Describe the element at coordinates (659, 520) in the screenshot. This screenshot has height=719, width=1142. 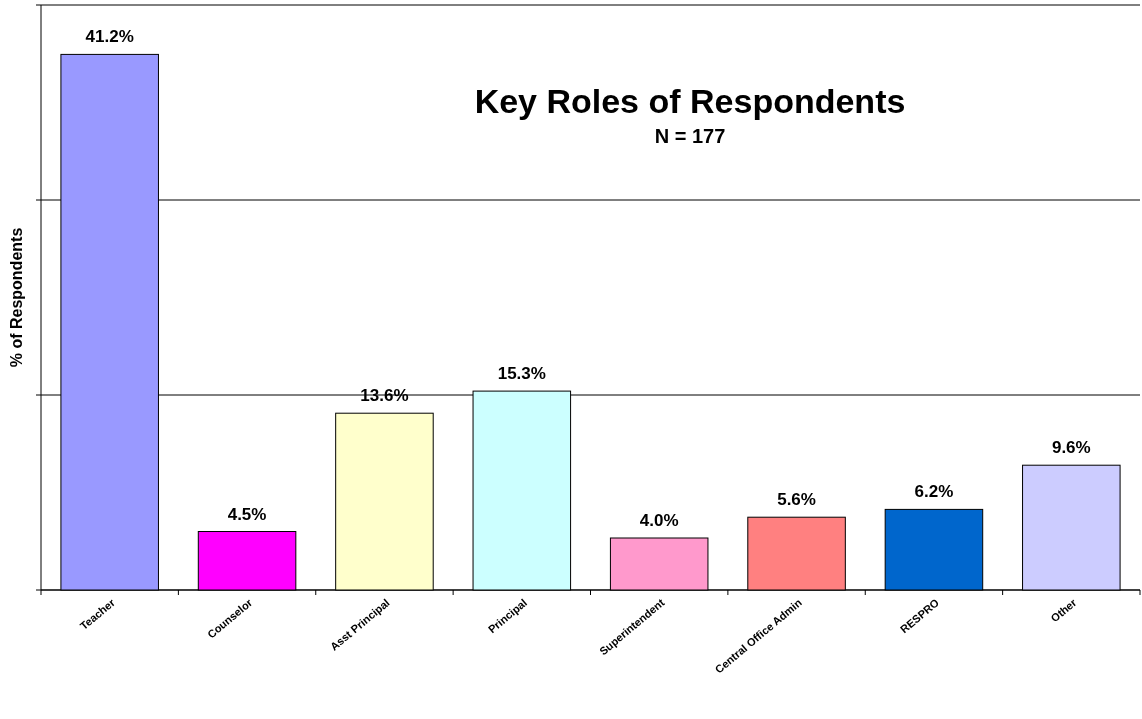
I see `data-label: 4.0%` at that location.